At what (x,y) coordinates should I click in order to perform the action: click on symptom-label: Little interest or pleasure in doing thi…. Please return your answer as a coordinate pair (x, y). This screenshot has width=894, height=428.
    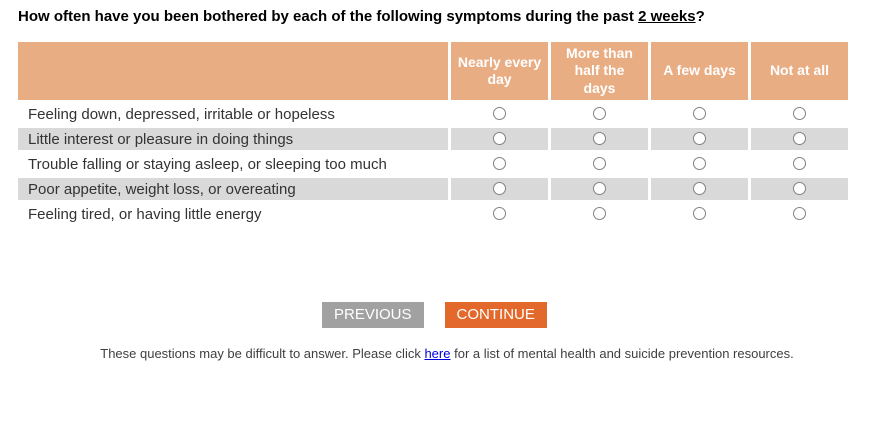
    Looking at the image, I should click on (233, 139).